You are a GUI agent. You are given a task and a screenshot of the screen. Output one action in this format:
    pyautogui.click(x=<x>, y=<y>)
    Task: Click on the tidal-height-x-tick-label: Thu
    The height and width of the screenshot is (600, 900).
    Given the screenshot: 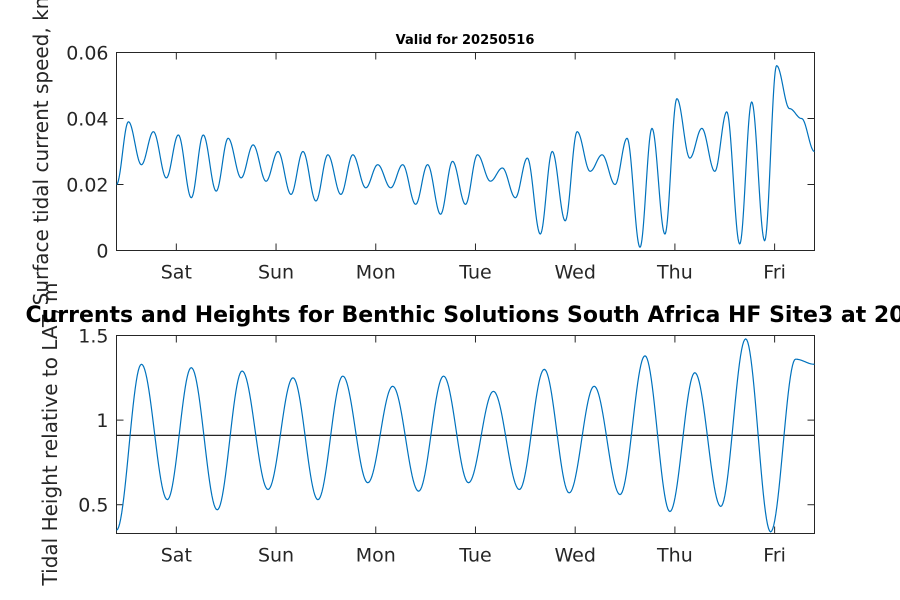 What is the action you would take?
    pyautogui.click(x=674, y=556)
    